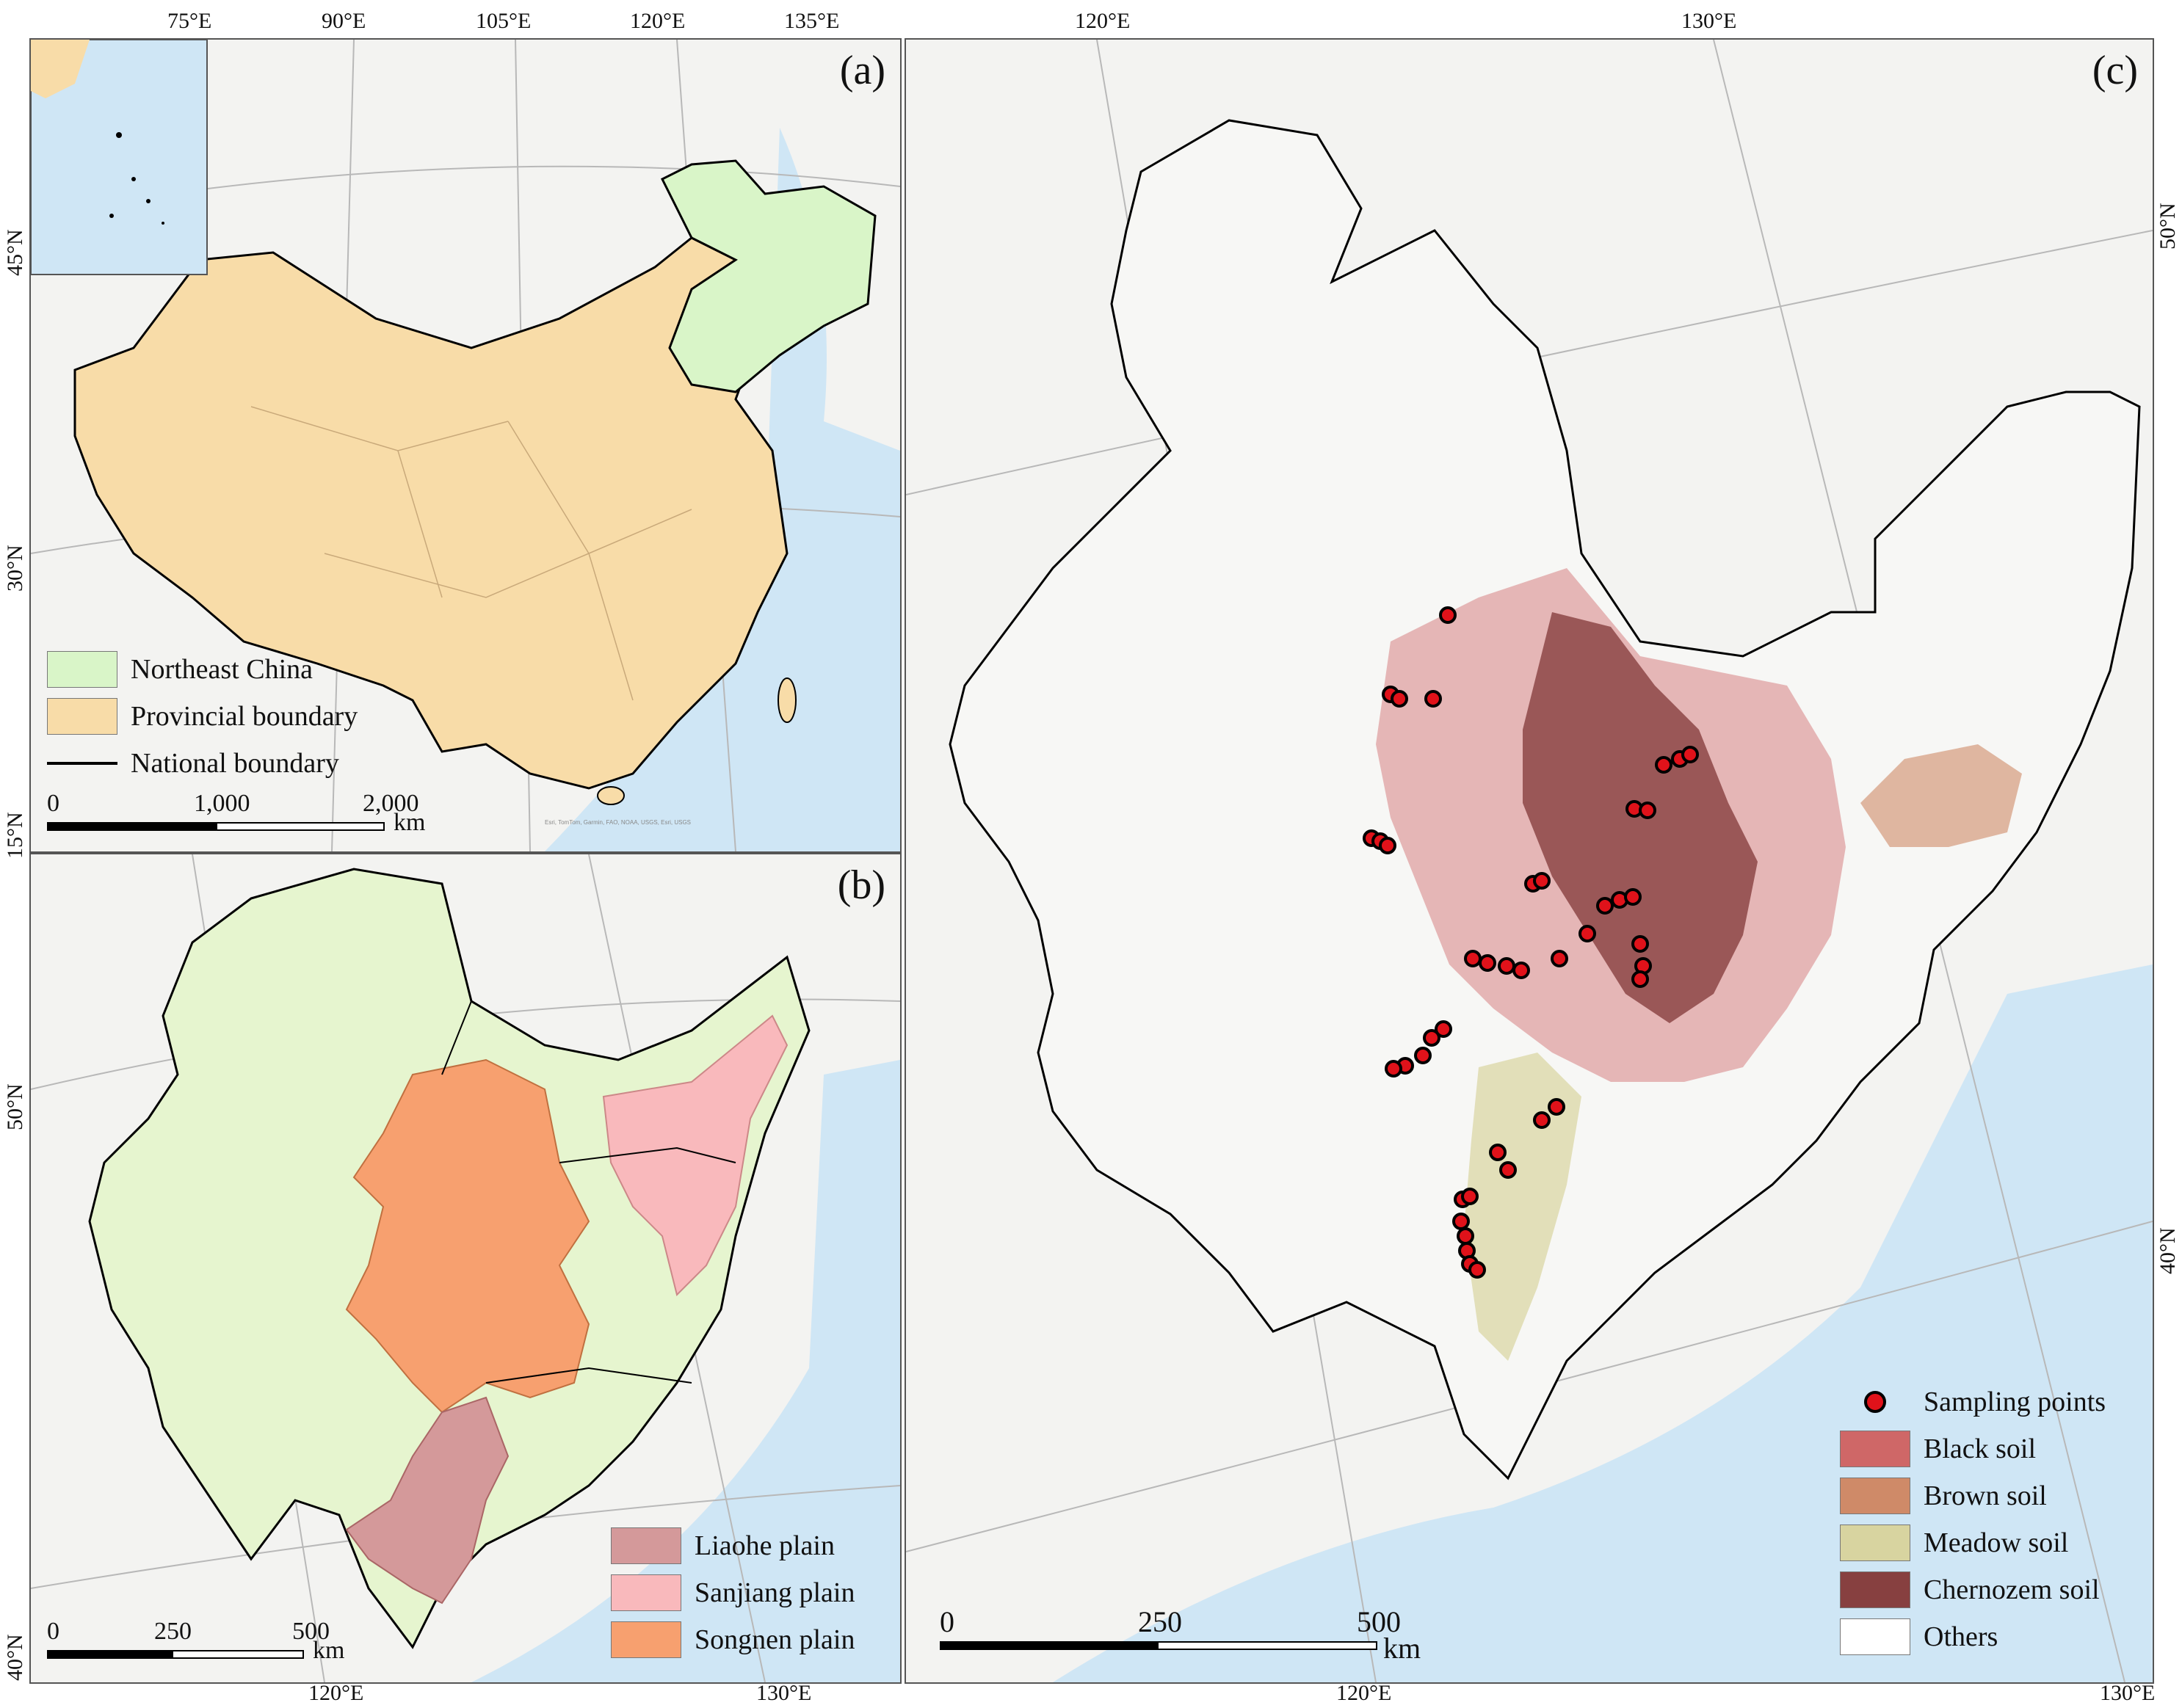 The width and height of the screenshot is (2182, 1708). What do you see at coordinates (1961, 1637) in the screenshot?
I see `legend-label: Others` at bounding box center [1961, 1637].